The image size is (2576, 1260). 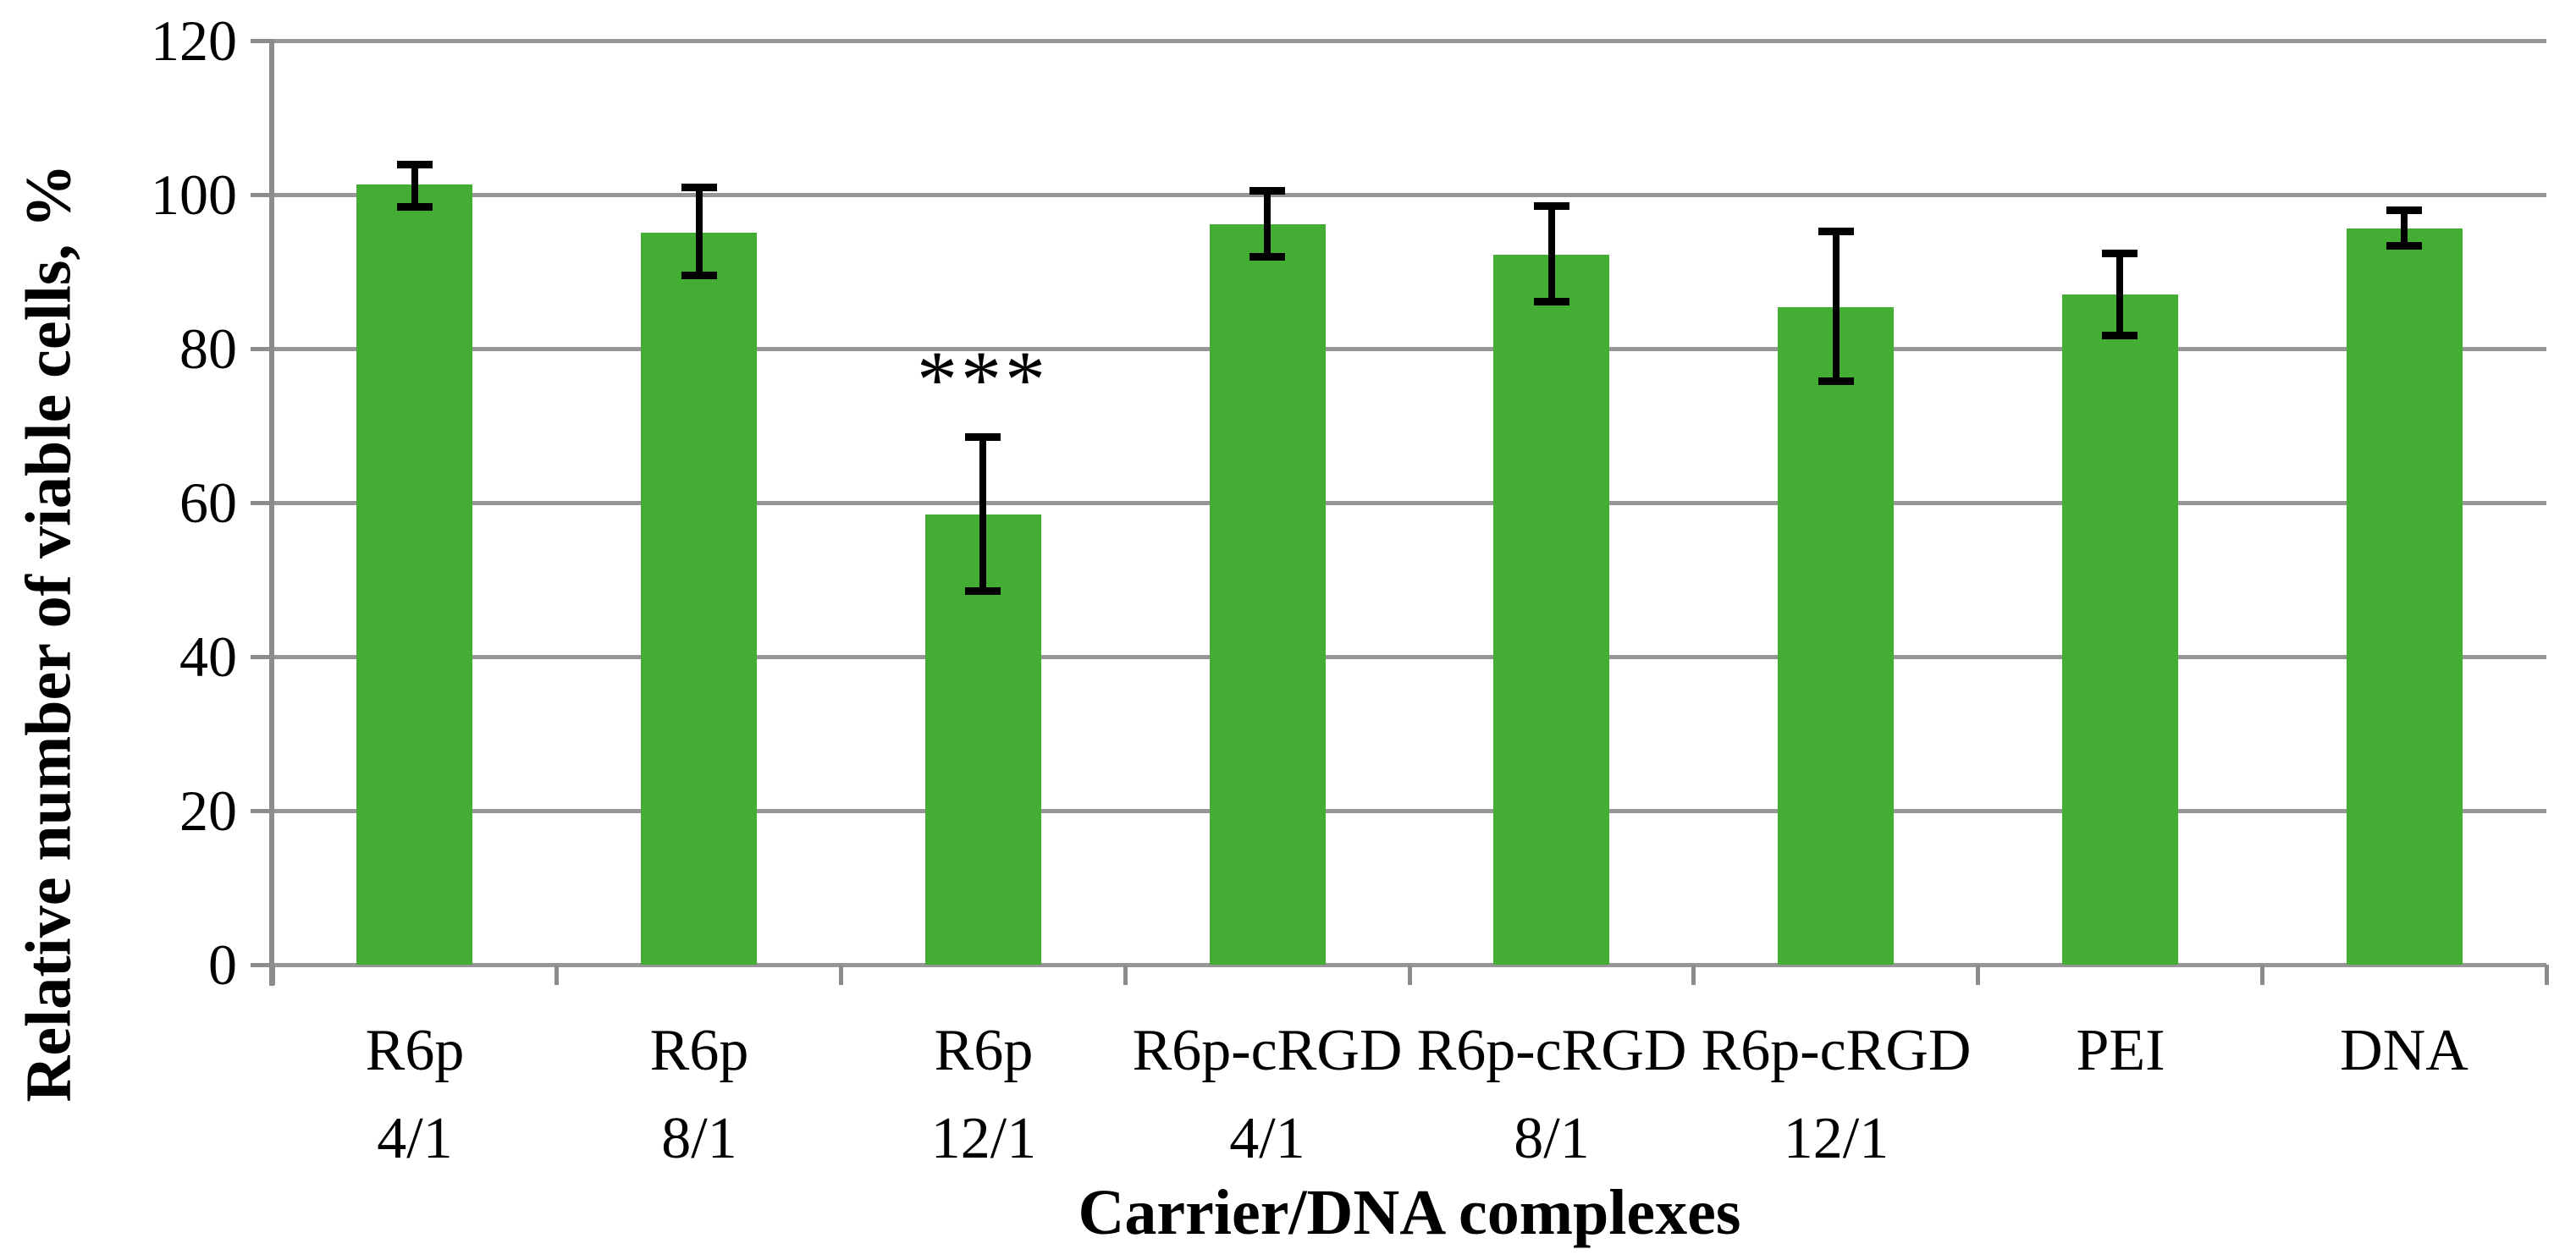 I want to click on y-tick-label: 60, so click(x=208, y=503).